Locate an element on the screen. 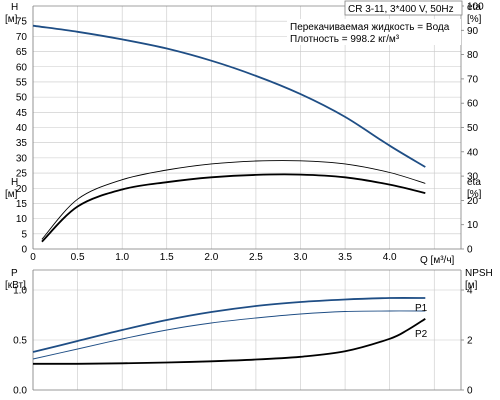  left-tick-label: 10 is located at coordinates (22, 219).